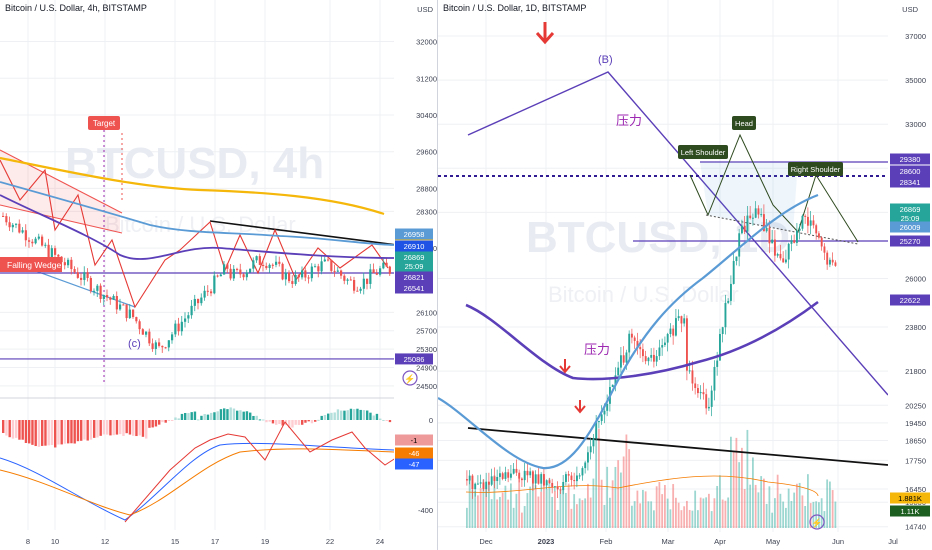 The width and height of the screenshot is (932, 550). I want to click on lightning-icon-left: ⚡, so click(410, 378).